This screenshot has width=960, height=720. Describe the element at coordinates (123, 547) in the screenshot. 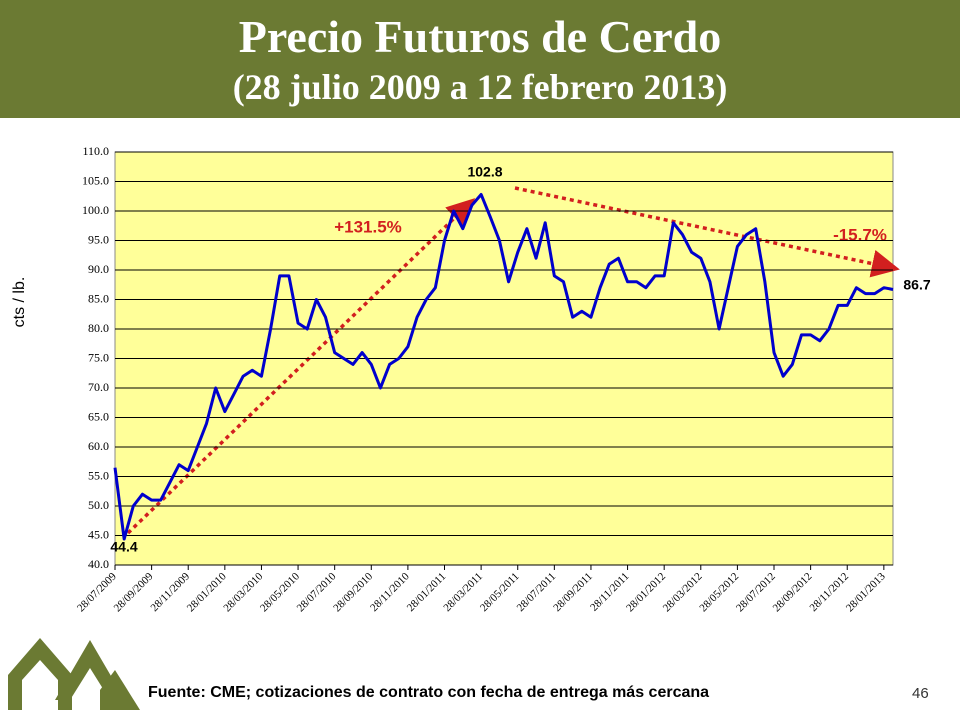

I see `annotation: 44.4` at that location.